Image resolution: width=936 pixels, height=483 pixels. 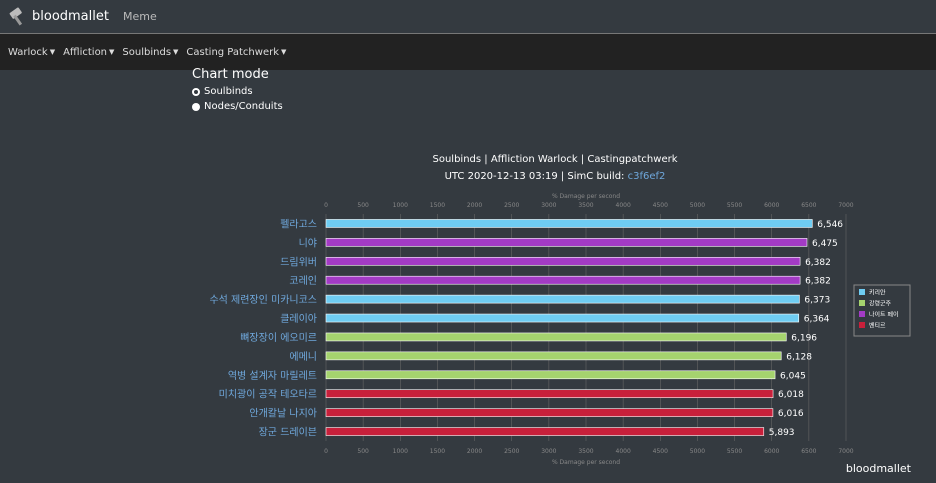 I want to click on menu-data-type: Soulbinds ▼, so click(x=150, y=52).